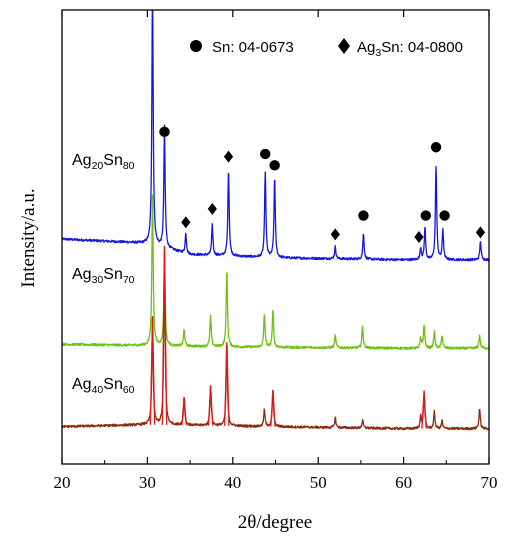 This screenshot has width=512, height=550. I want to click on legend-ag3sn-label: Ag3Sn: 04-0800, so click(410, 49).